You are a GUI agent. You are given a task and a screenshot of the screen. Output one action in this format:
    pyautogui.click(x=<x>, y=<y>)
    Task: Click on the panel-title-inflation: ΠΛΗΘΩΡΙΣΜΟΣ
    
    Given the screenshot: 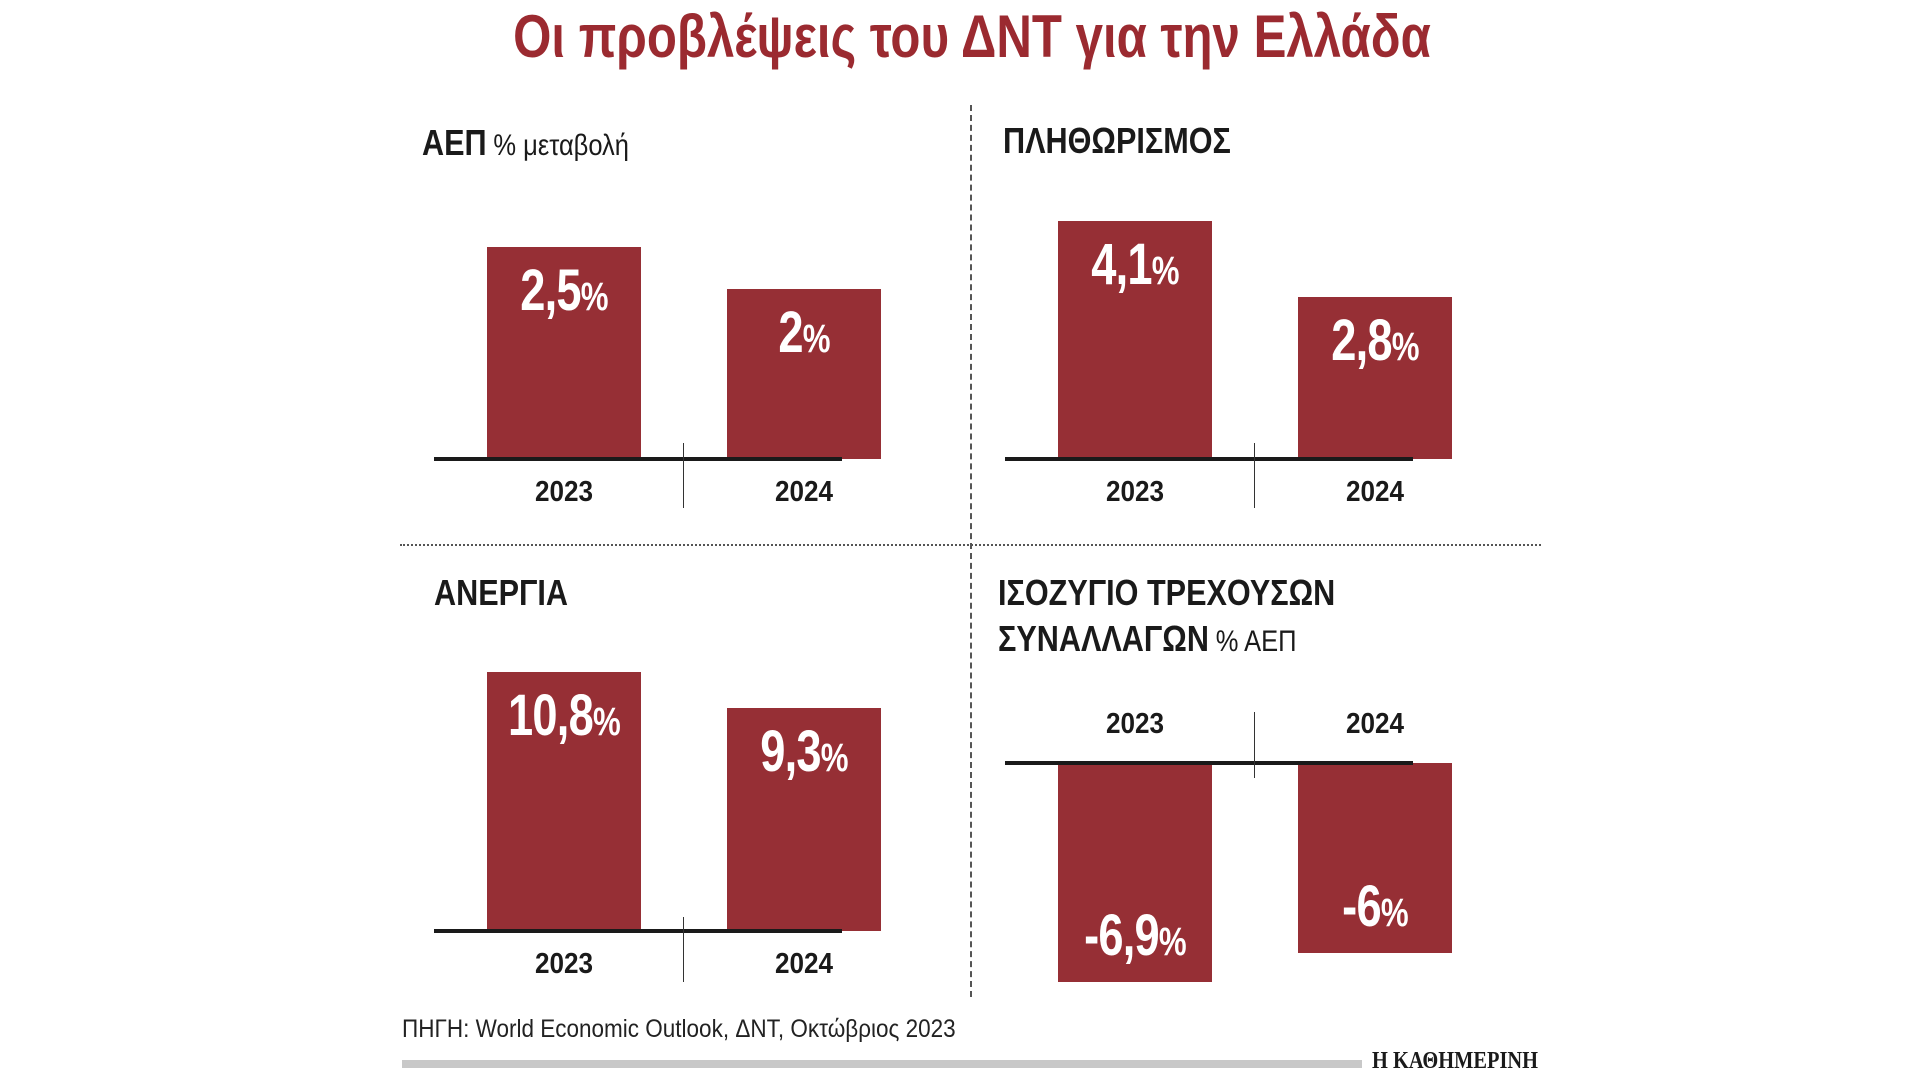 What is the action you would take?
    pyautogui.click(x=1117, y=141)
    